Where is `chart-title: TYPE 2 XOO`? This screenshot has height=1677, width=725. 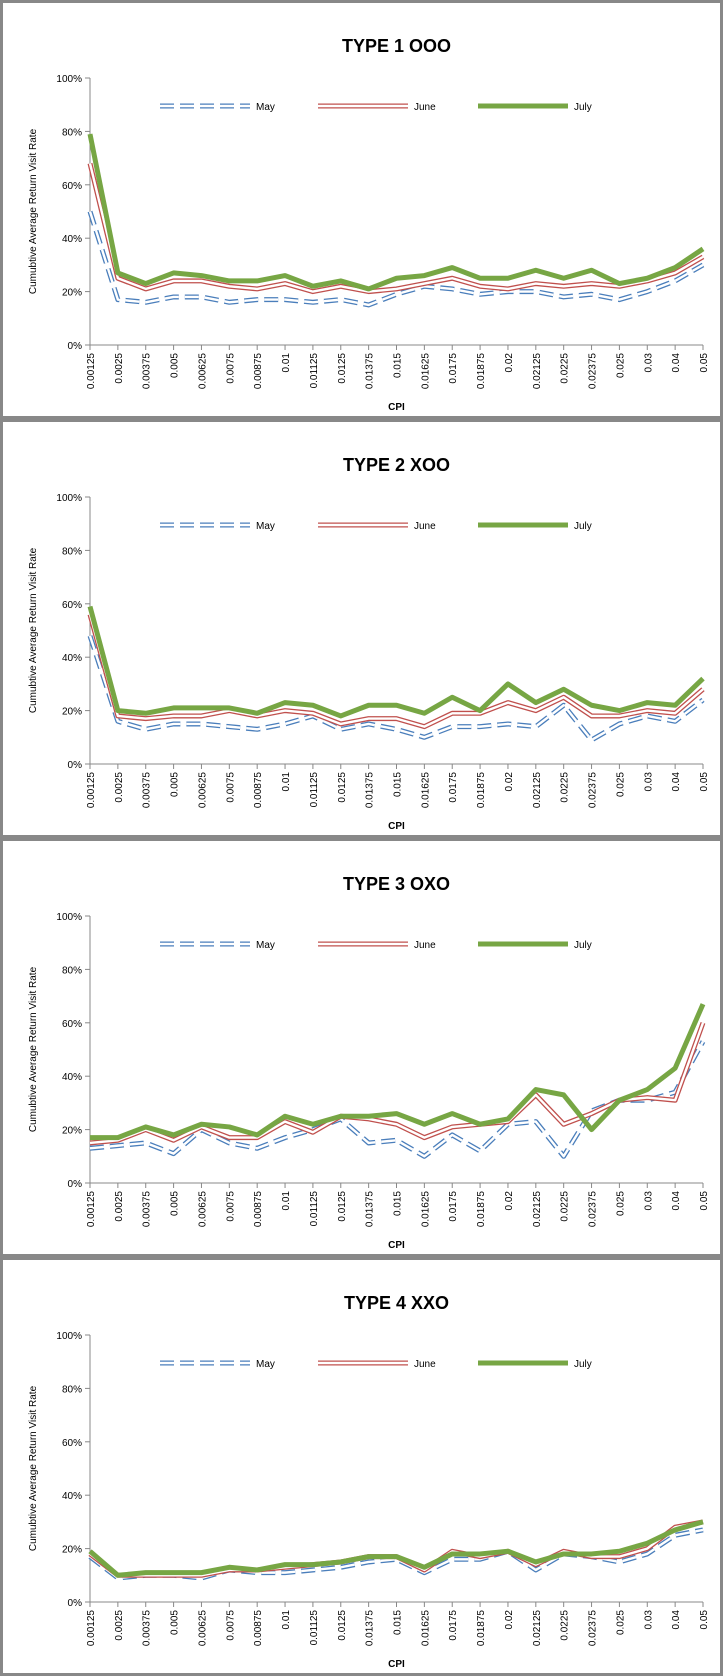 chart-title: TYPE 2 XOO is located at coordinates (396, 465).